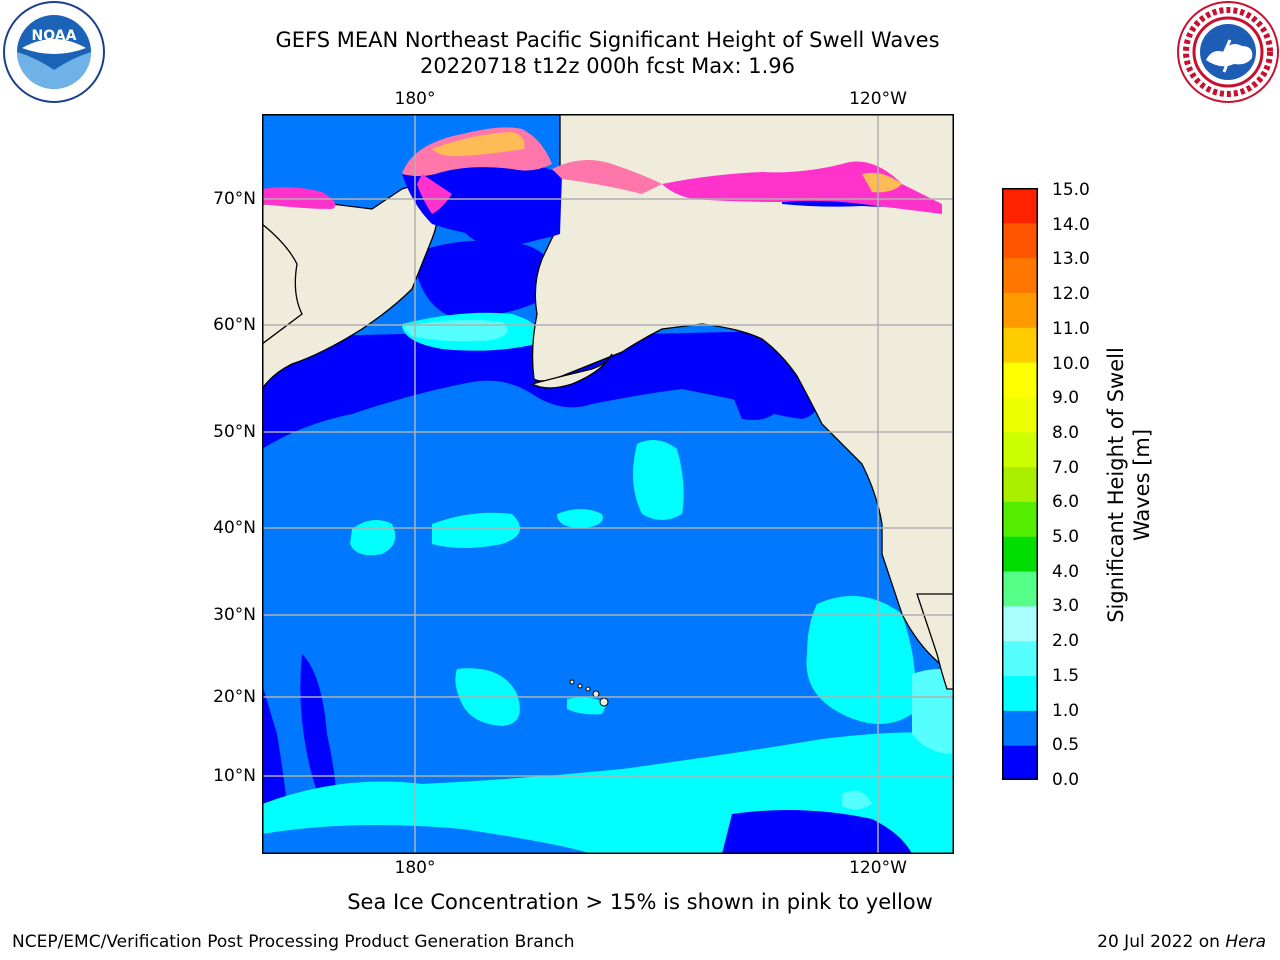  Describe the element at coordinates (415, 868) in the screenshot. I see `lon-label-bottom-180: 180°` at that location.